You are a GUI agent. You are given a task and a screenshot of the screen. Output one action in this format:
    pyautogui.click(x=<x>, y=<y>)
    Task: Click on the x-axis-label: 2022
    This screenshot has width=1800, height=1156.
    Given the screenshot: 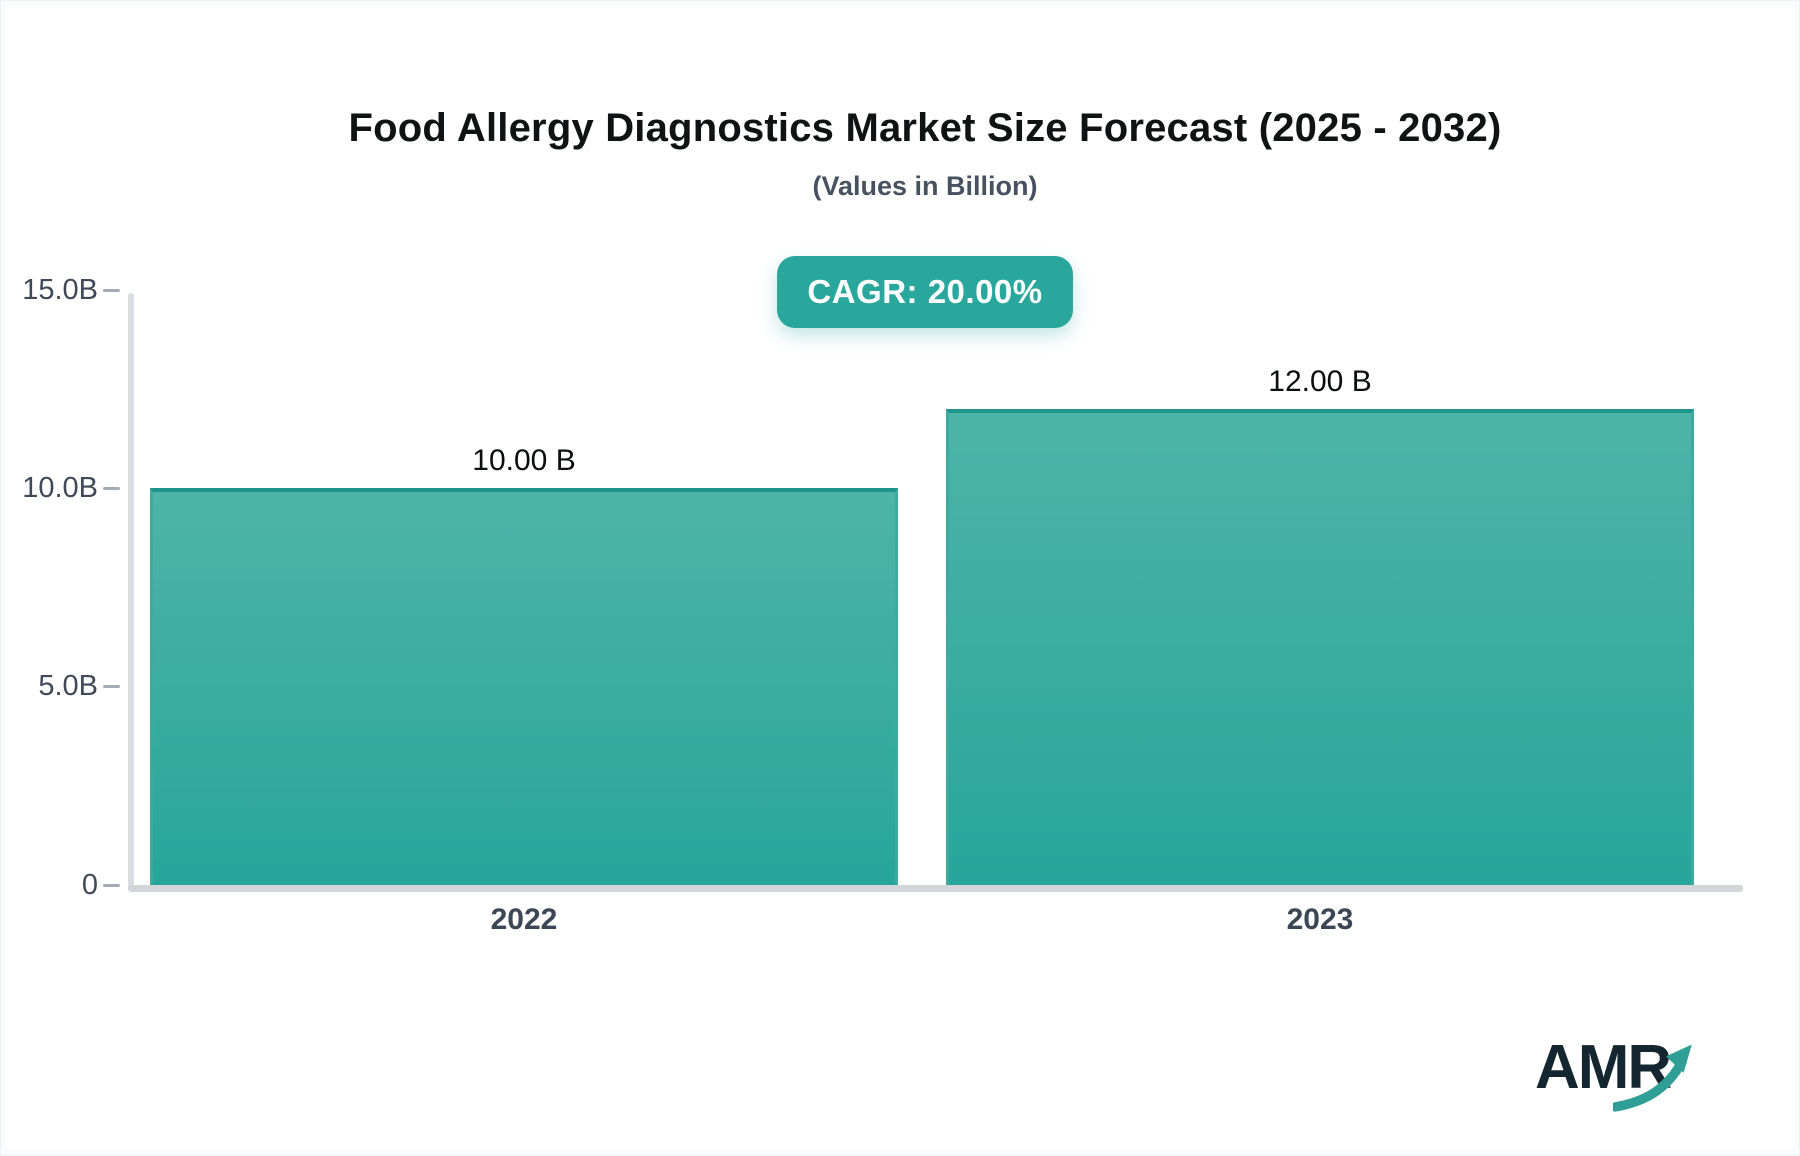 What is the action you would take?
    pyautogui.click(x=524, y=919)
    